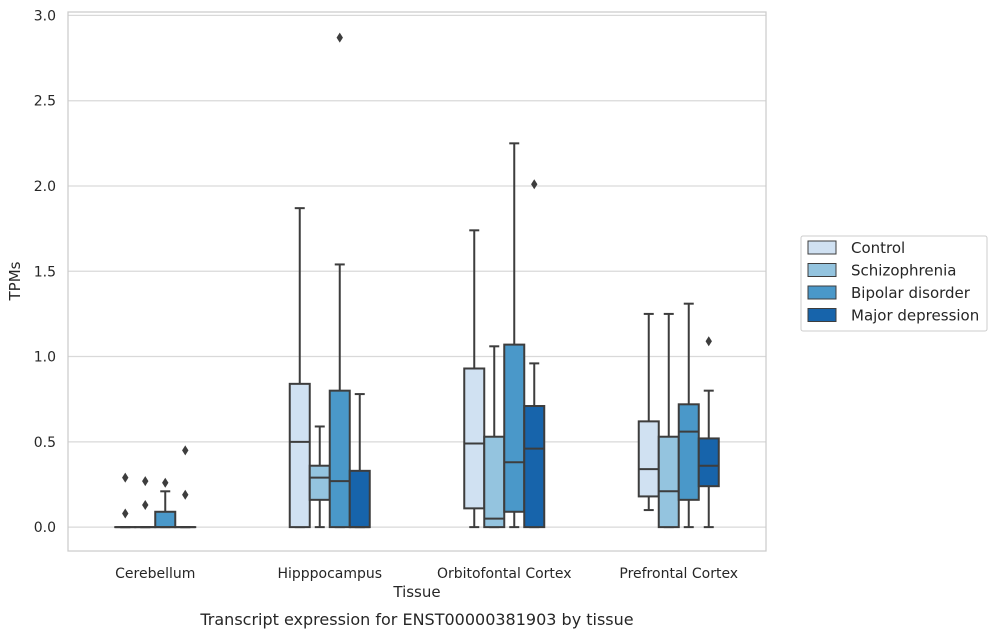 This screenshot has height=638, width=997. I want to click on y-tick-label: 0.0, so click(45, 528).